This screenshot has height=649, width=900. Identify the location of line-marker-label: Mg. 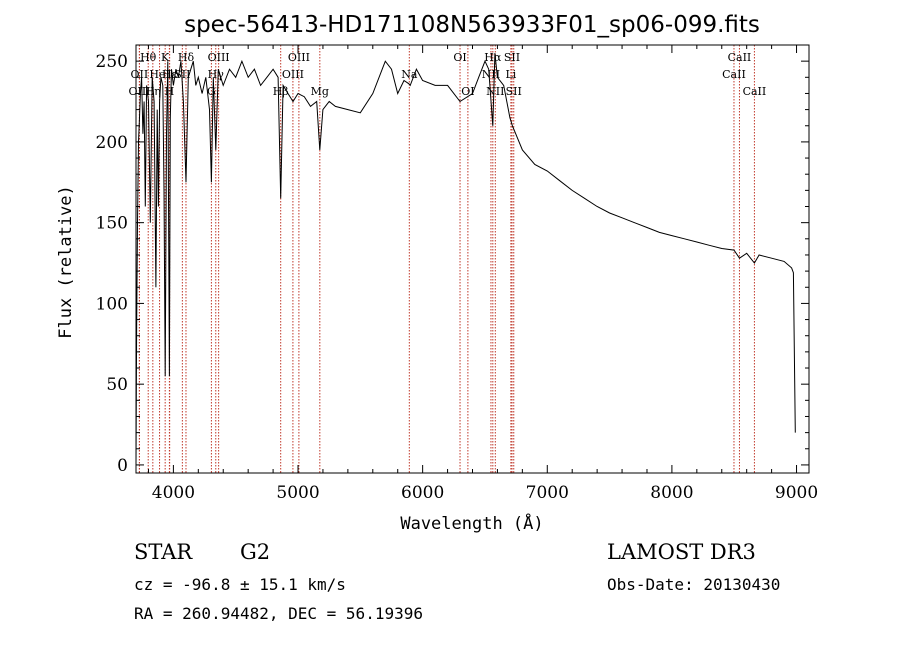
(320, 91).